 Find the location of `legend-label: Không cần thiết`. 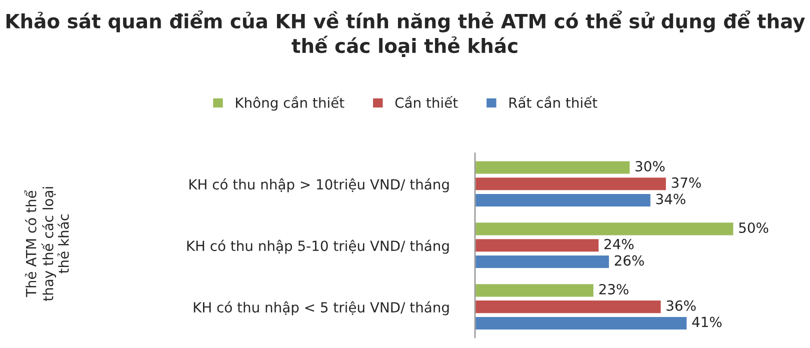

legend-label: Không cần thiết is located at coordinates (290, 103).